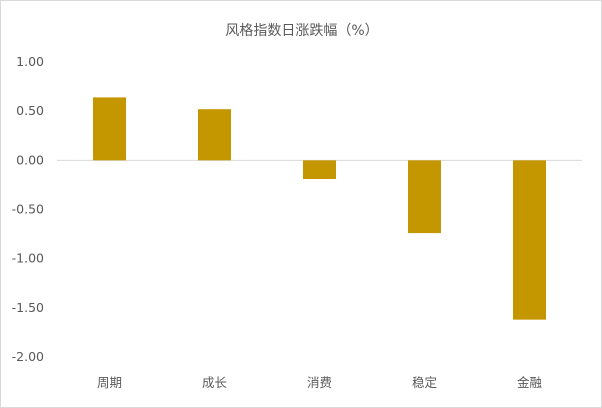 The width and height of the screenshot is (602, 408). Describe the element at coordinates (215, 382) in the screenshot. I see `x-category-label: 成长` at that location.